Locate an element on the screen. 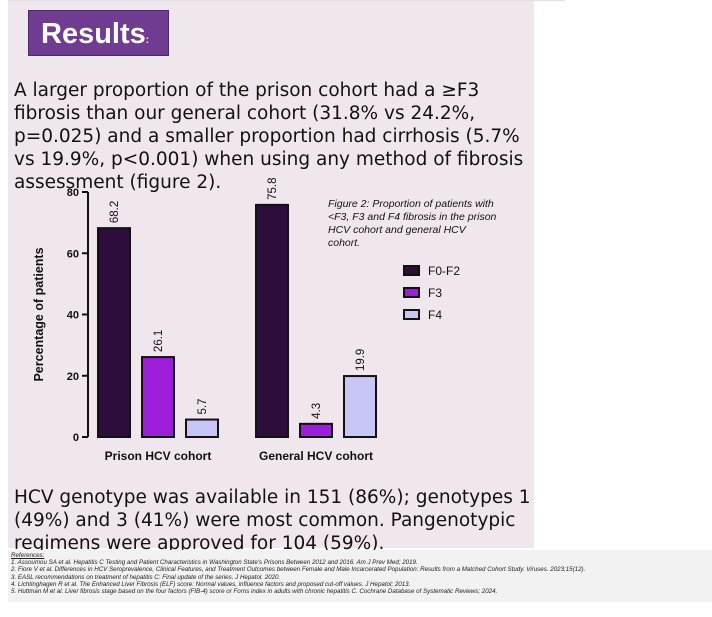  legend-label: F3 is located at coordinates (435, 293).